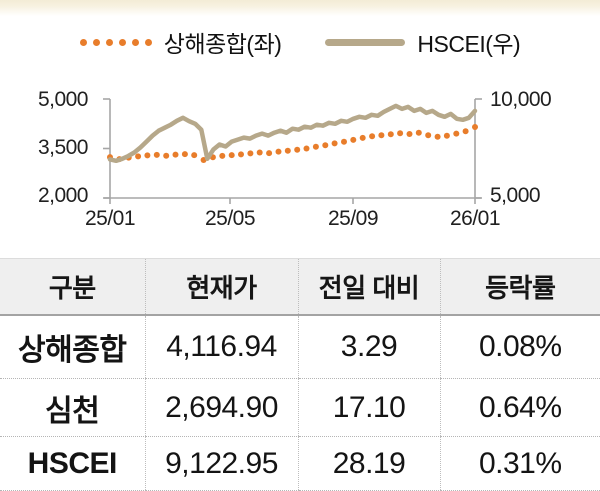 The width and height of the screenshot is (600, 491). I want to click on chart-series, so click(292, 133).